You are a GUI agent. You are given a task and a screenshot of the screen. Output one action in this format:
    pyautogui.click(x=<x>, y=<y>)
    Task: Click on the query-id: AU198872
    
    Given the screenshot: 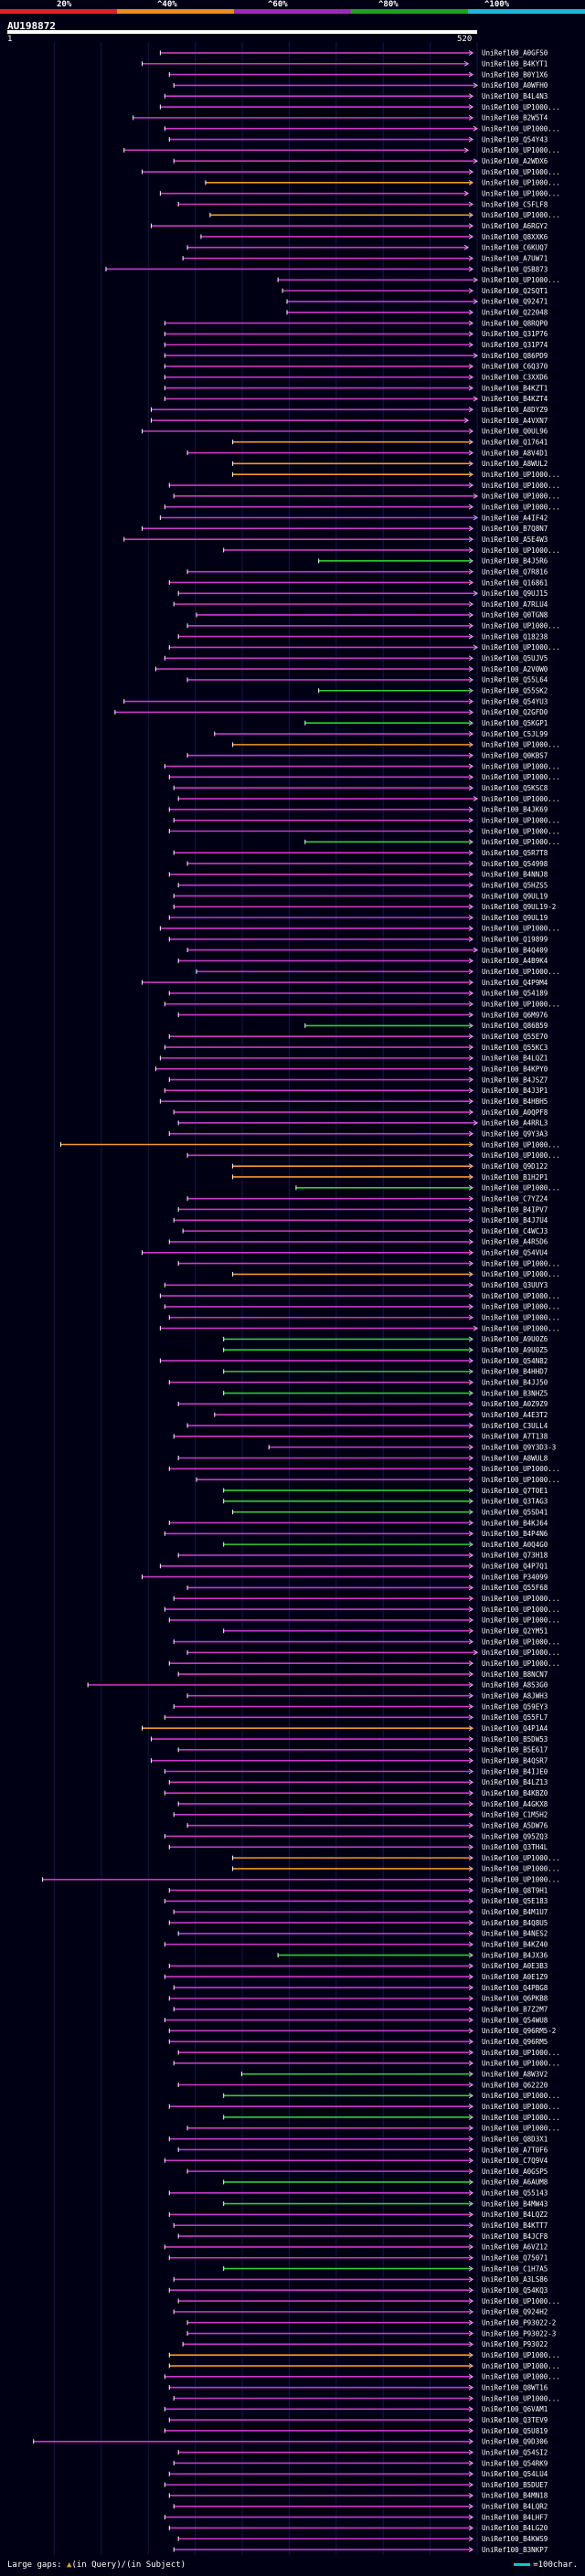 What is the action you would take?
    pyautogui.click(x=32, y=26)
    